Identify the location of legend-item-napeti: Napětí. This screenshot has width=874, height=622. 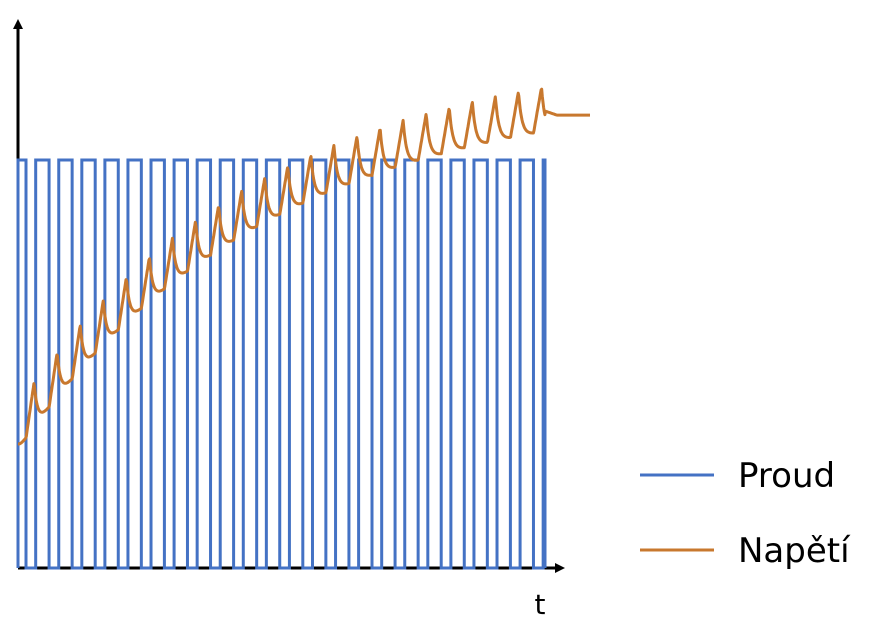
(745, 551).